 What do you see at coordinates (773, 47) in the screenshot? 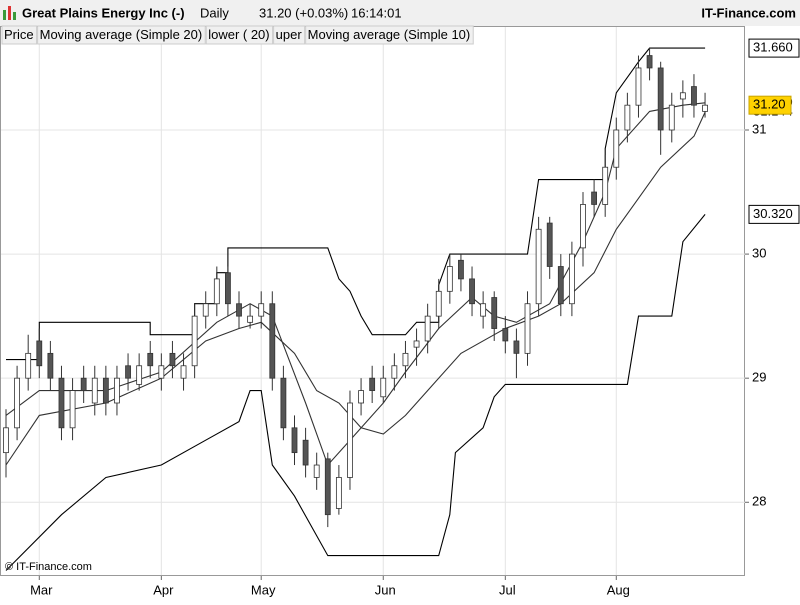
I see `end-label: 31.660` at bounding box center [773, 47].